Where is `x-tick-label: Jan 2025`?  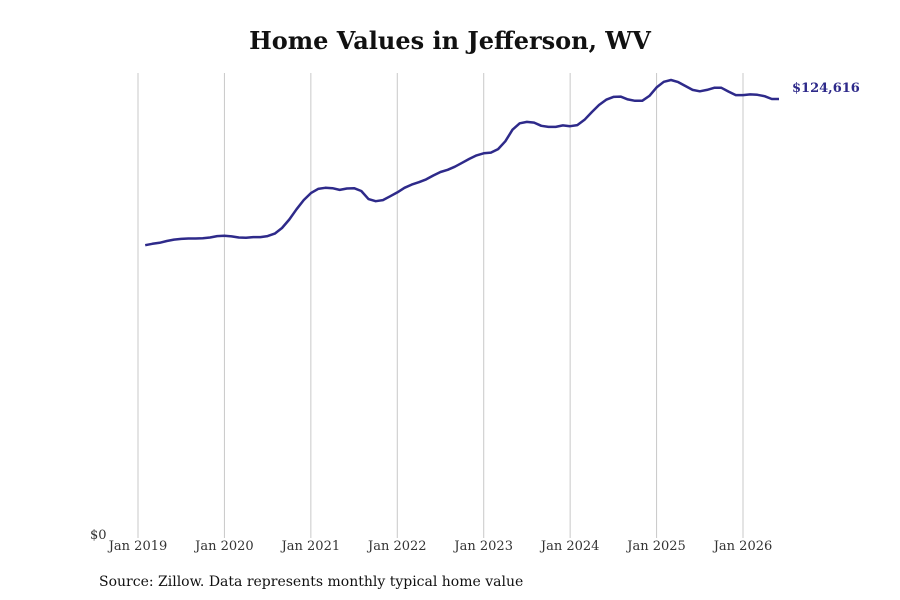
x-tick-label: Jan 2025 is located at coordinates (655, 546).